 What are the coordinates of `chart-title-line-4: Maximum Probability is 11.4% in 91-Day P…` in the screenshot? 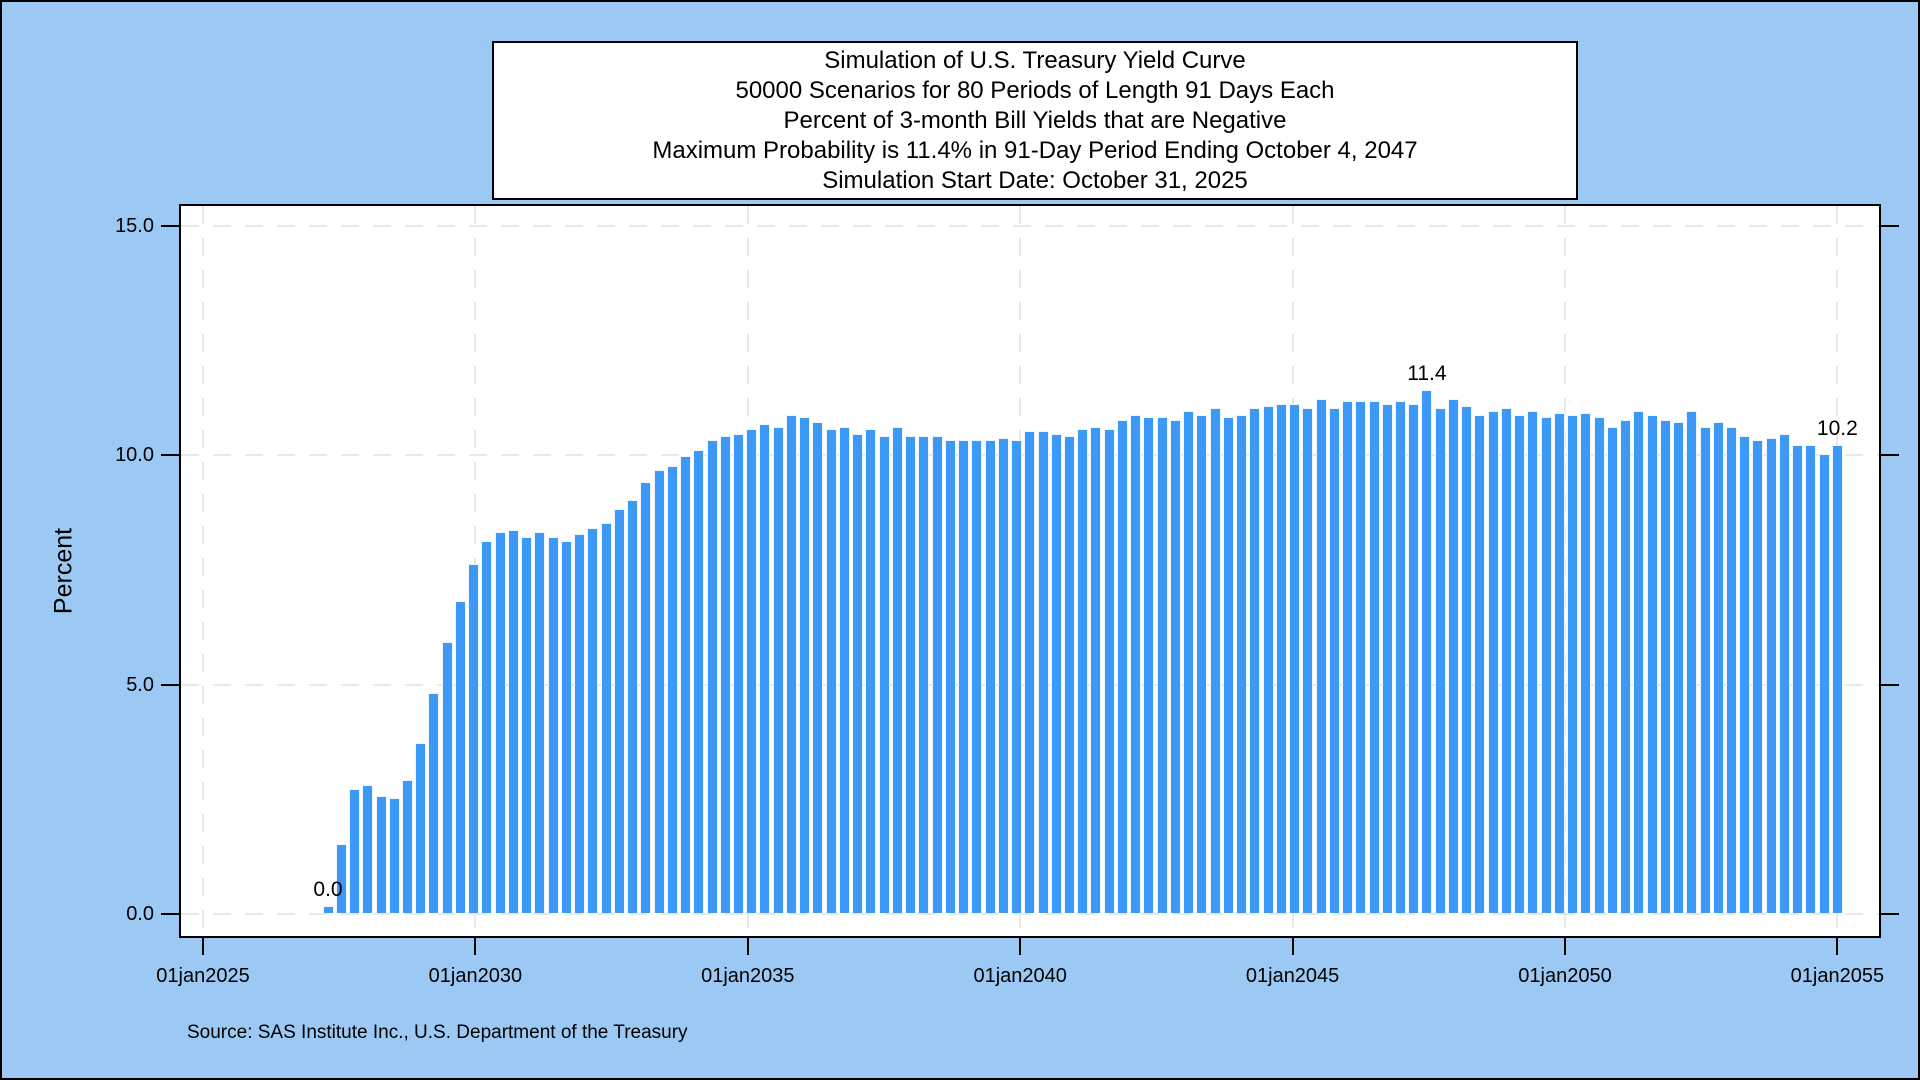 It's located at (1035, 150).